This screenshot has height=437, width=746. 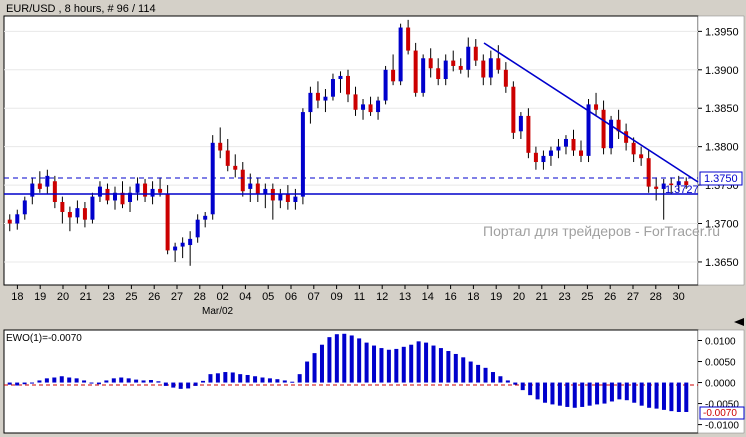 What do you see at coordinates (382, 297) in the screenshot?
I see `date-tick-label: 12` at bounding box center [382, 297].